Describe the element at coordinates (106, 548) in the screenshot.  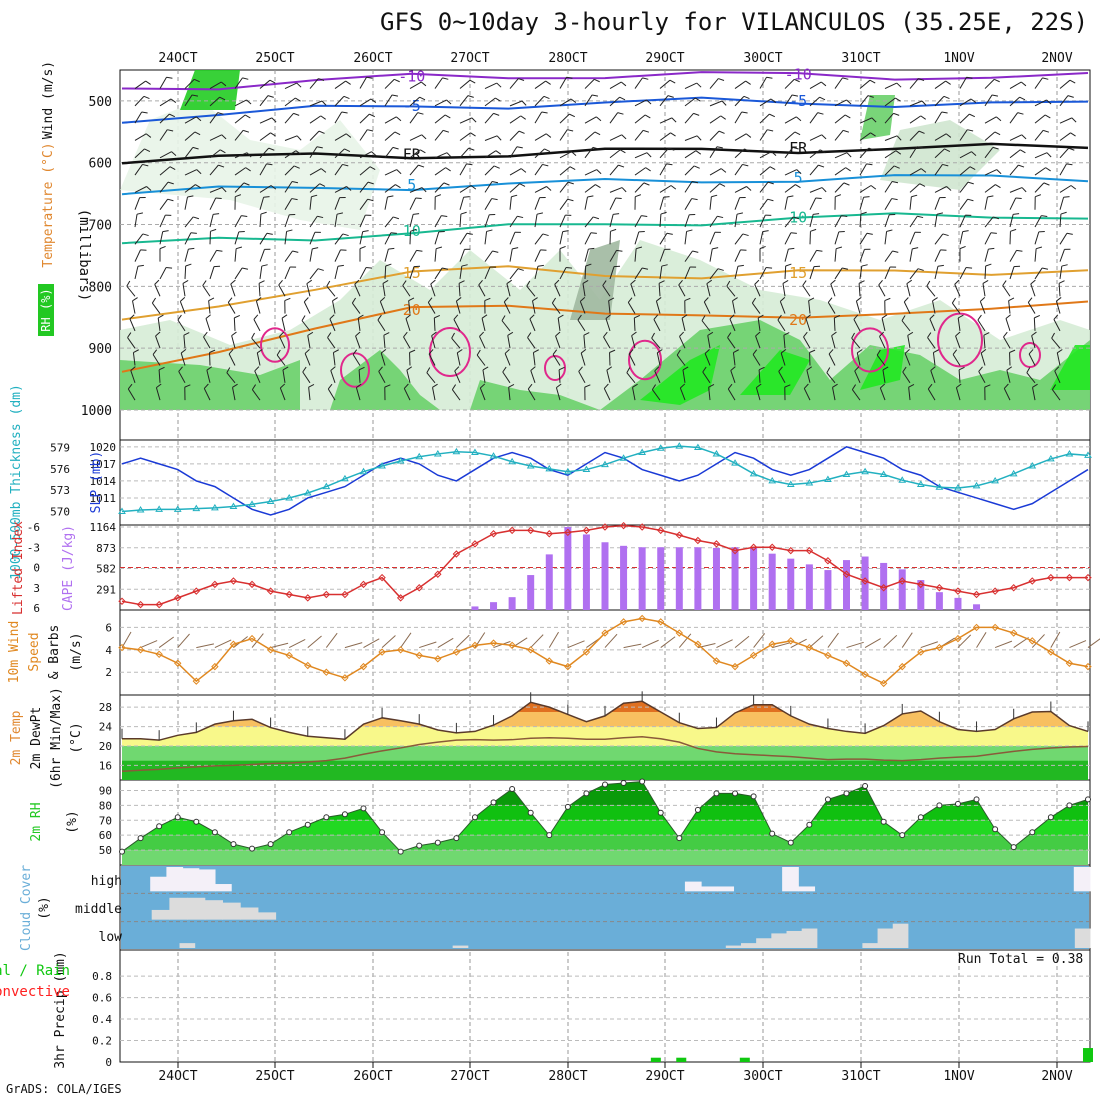
I see `cape-tick: 873` at that location.